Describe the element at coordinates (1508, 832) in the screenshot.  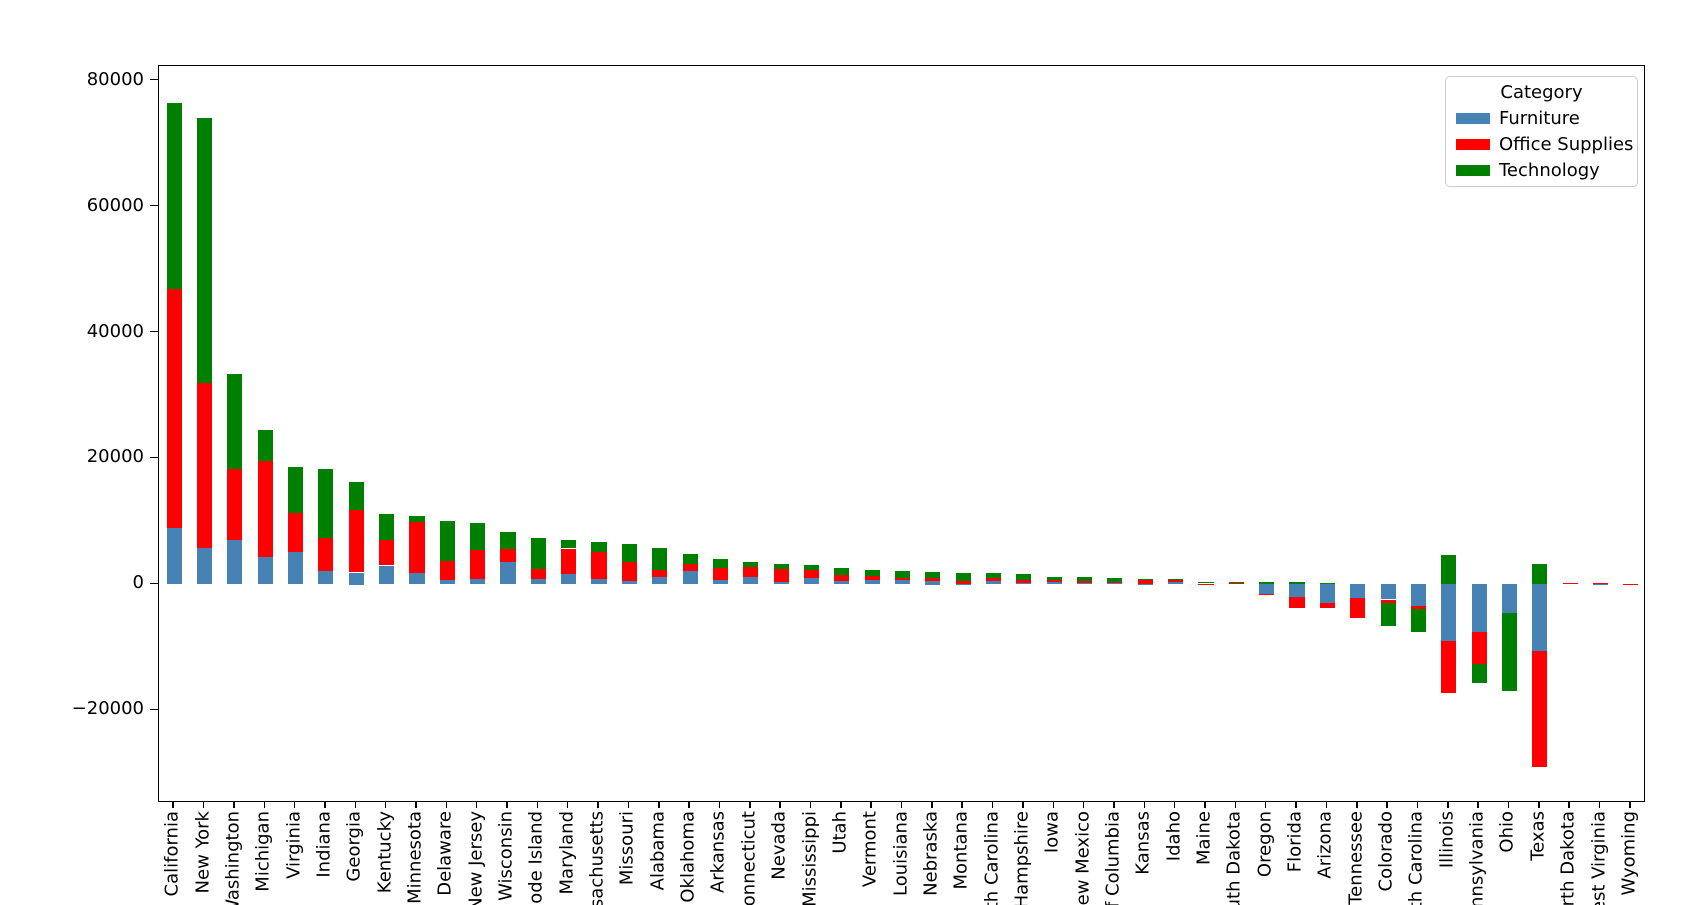
I see `x-tick-label: Ohio` at that location.